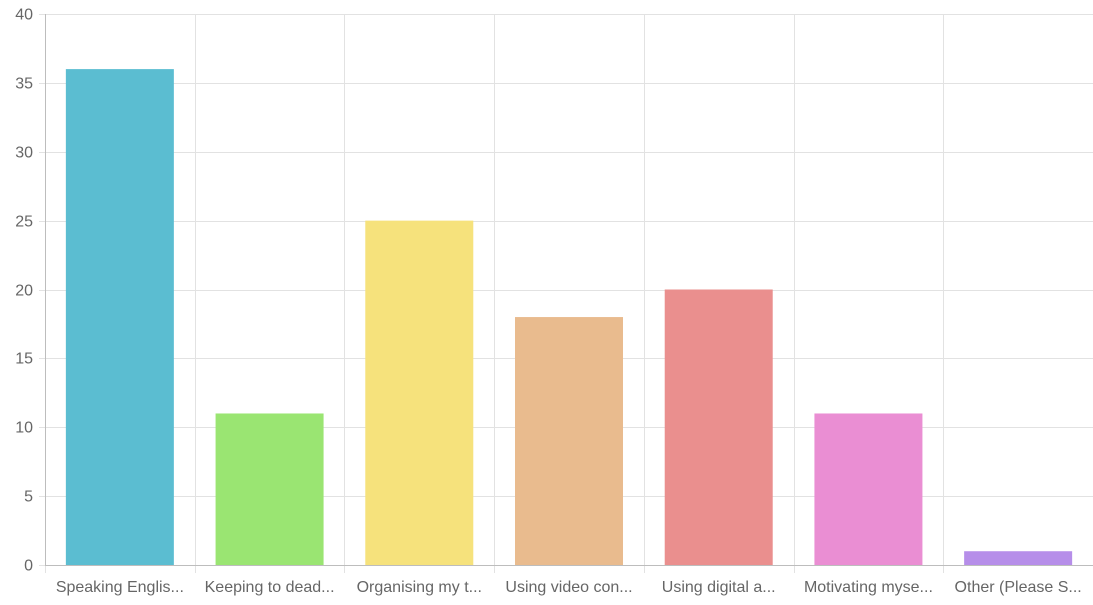 This screenshot has height=605, width=1093. What do you see at coordinates (24, 359) in the screenshot?
I see `y-tick-label: 15` at bounding box center [24, 359].